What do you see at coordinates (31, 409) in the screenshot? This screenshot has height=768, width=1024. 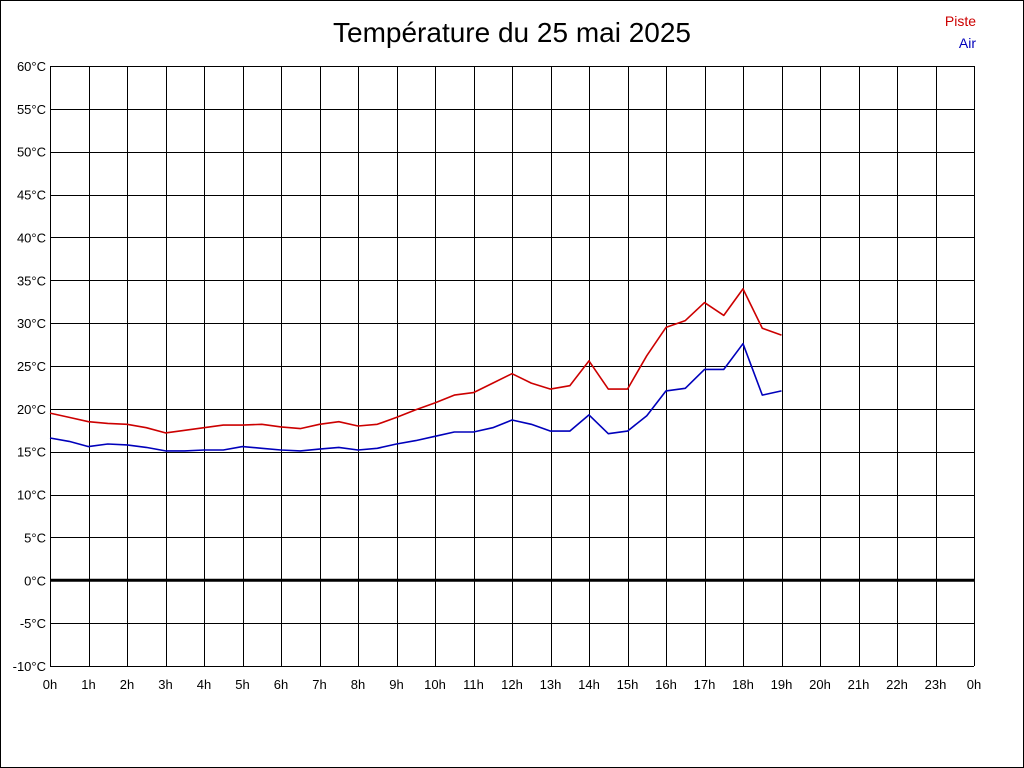 I see `y-tick-label: 20°C` at bounding box center [31, 409].